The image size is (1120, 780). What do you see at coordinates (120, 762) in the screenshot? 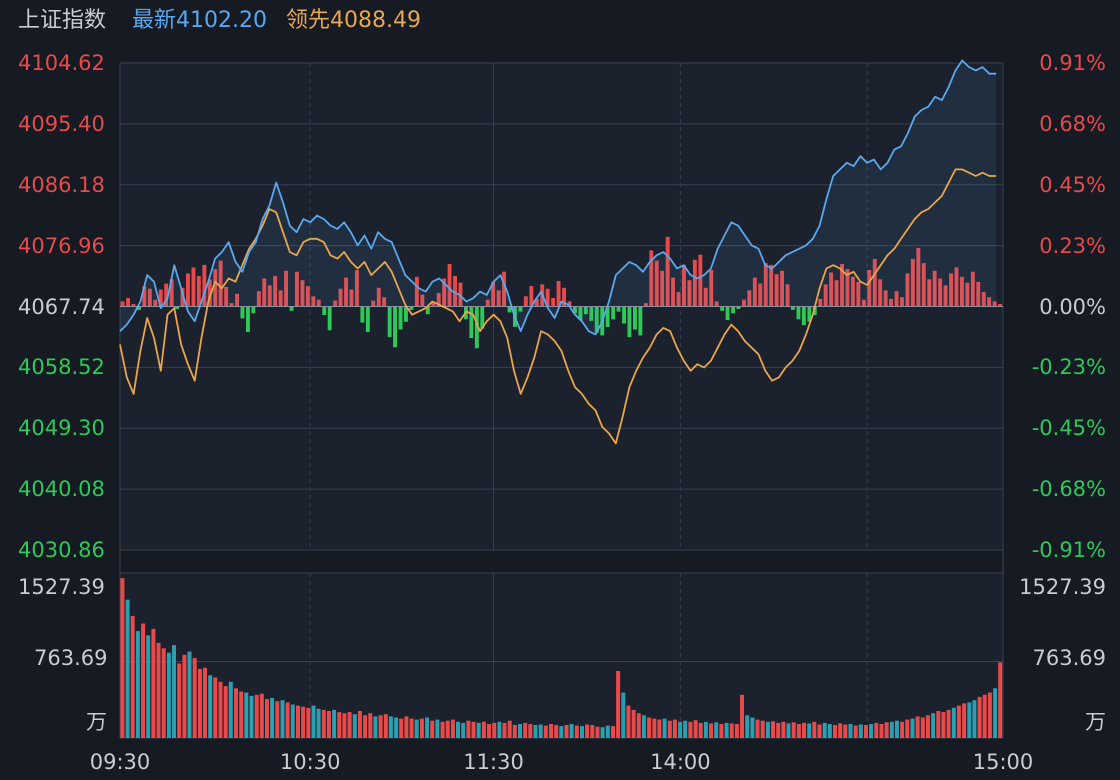
I see `time-tick-label: 09:30` at bounding box center [120, 762].